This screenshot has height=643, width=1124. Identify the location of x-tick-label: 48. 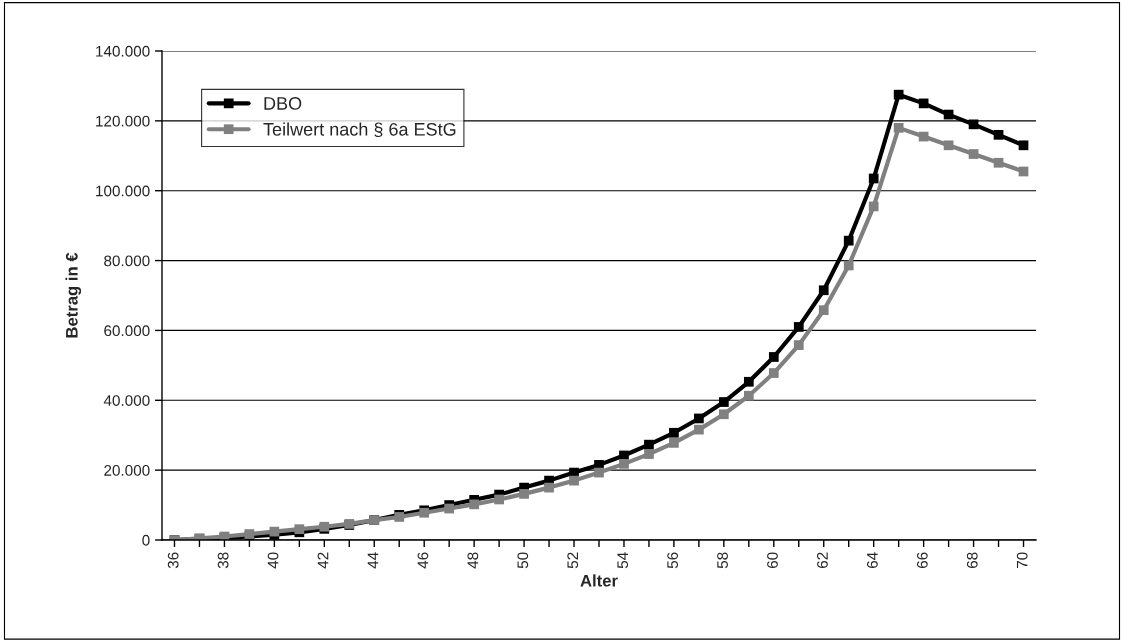
(473, 560).